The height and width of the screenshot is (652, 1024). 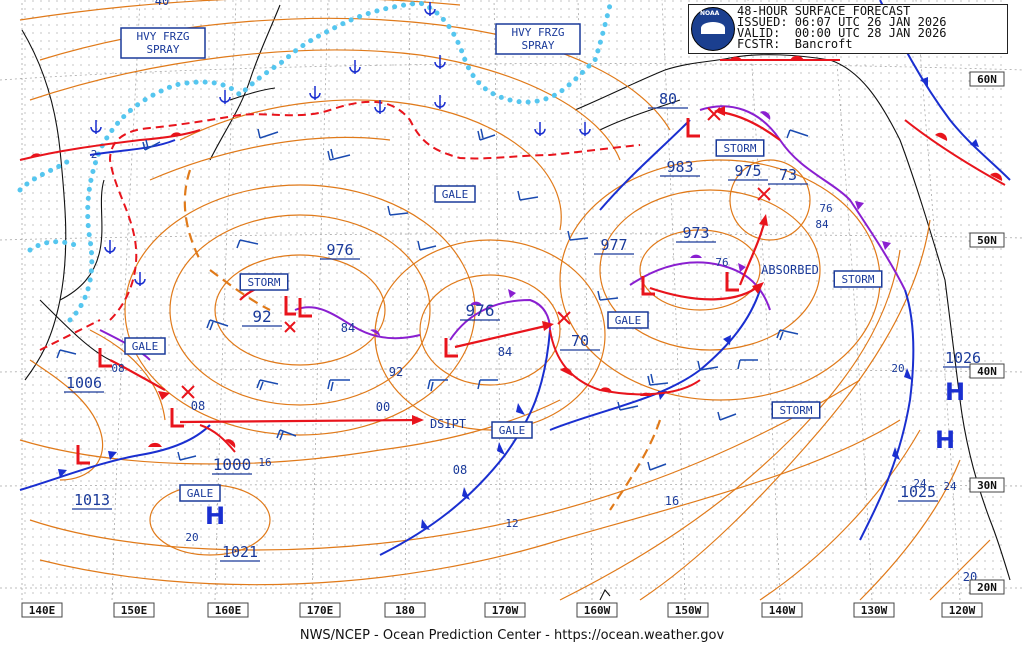 I want to click on pressure-label: 975, so click(x=747, y=171).